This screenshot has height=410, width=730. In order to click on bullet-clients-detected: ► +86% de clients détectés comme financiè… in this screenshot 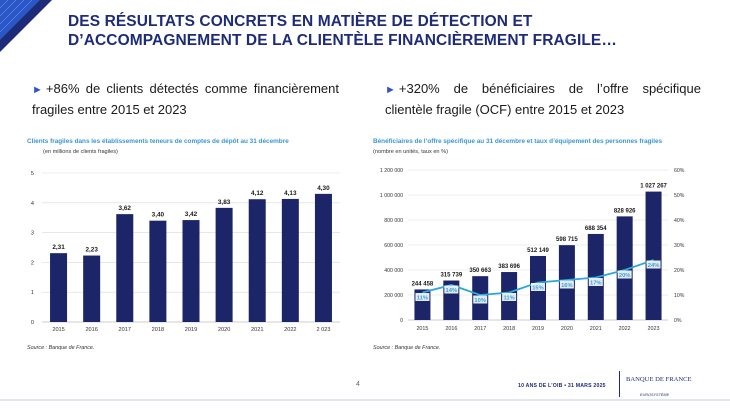, I will do `click(185, 99)`.